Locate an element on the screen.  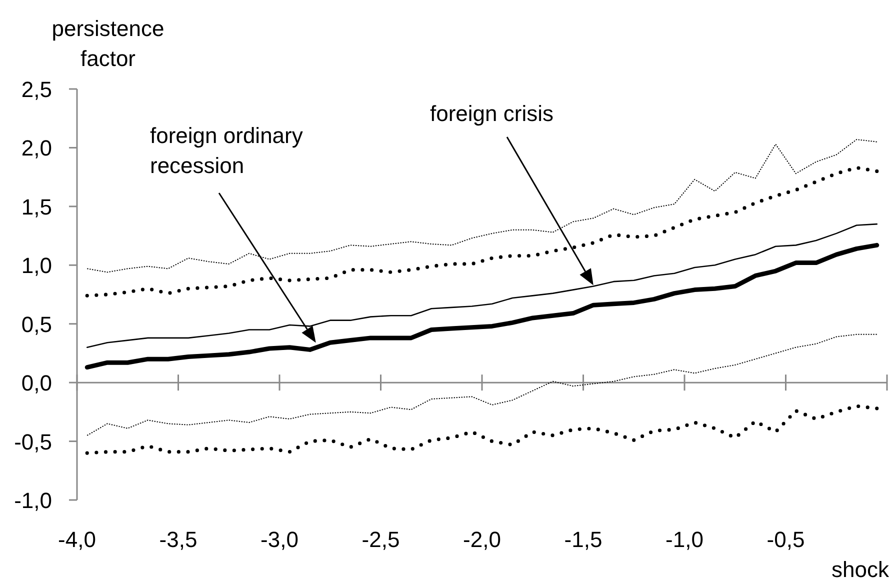
x-tick-label: -1,0 is located at coordinates (685, 539).